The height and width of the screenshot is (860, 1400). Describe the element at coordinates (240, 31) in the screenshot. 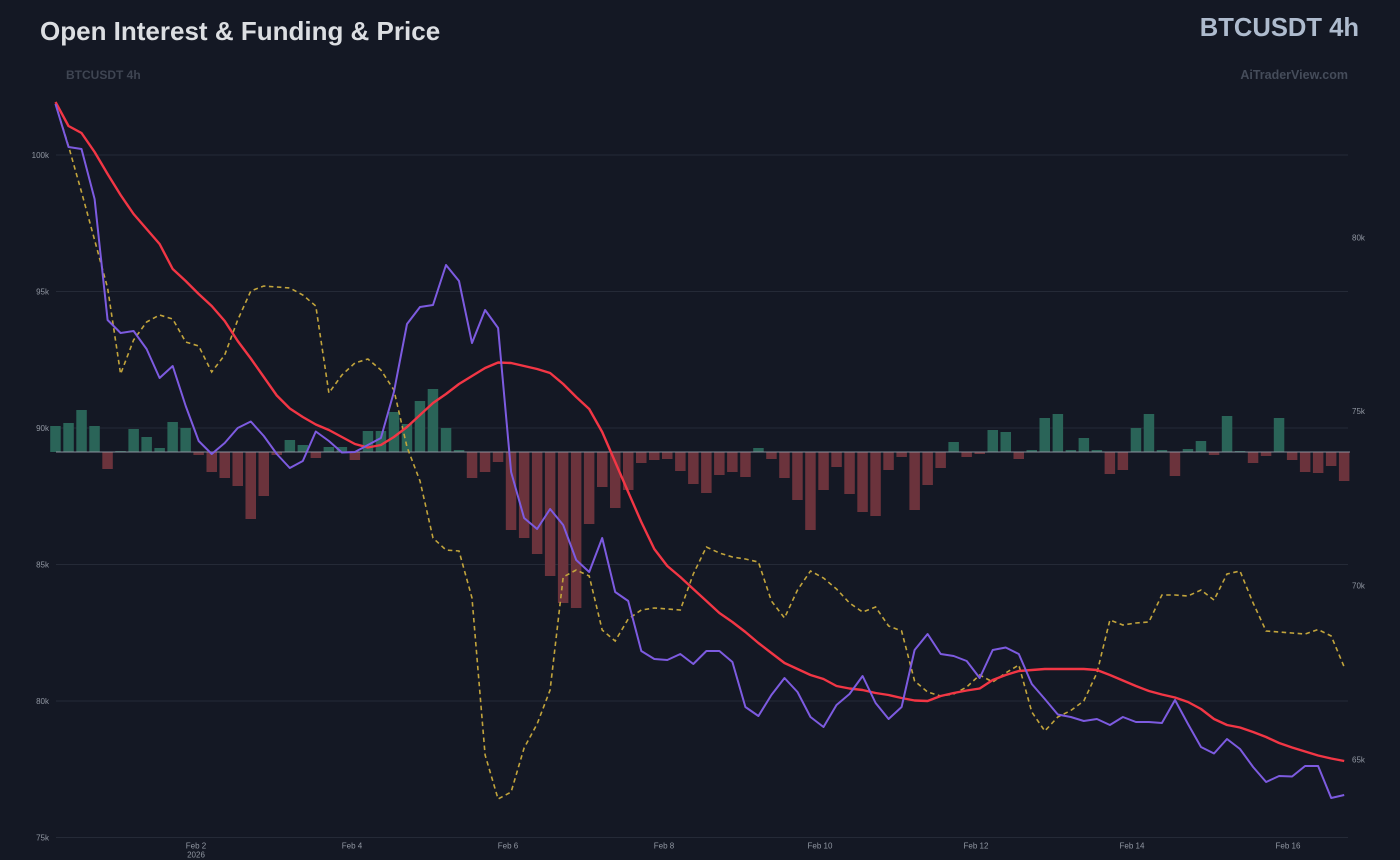

I see `svg-text:Open Interest & Funding & Pric: Open Interest & Funding & Price` at that location.